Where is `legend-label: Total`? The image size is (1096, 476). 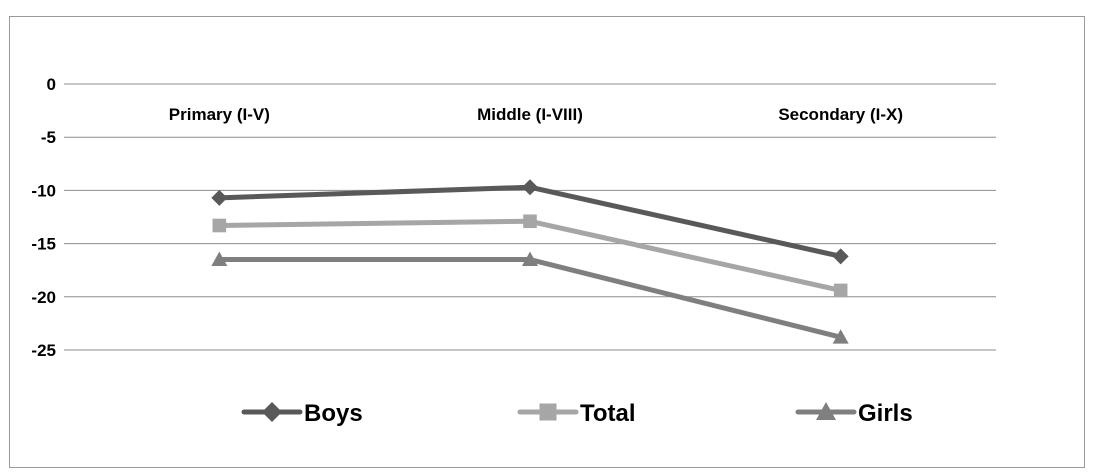
legend-label: Total is located at coordinates (608, 413).